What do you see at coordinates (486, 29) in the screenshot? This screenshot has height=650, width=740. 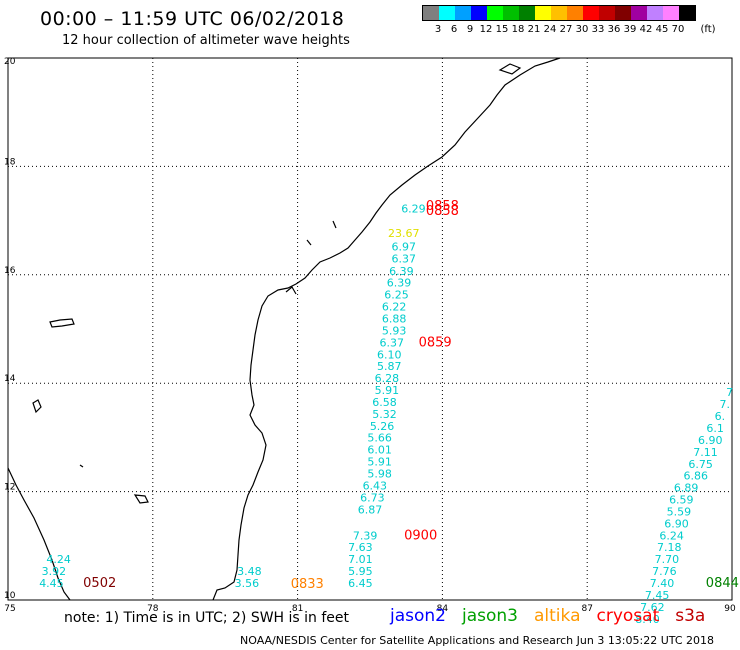 I see `legend-label: 12` at bounding box center [486, 29].